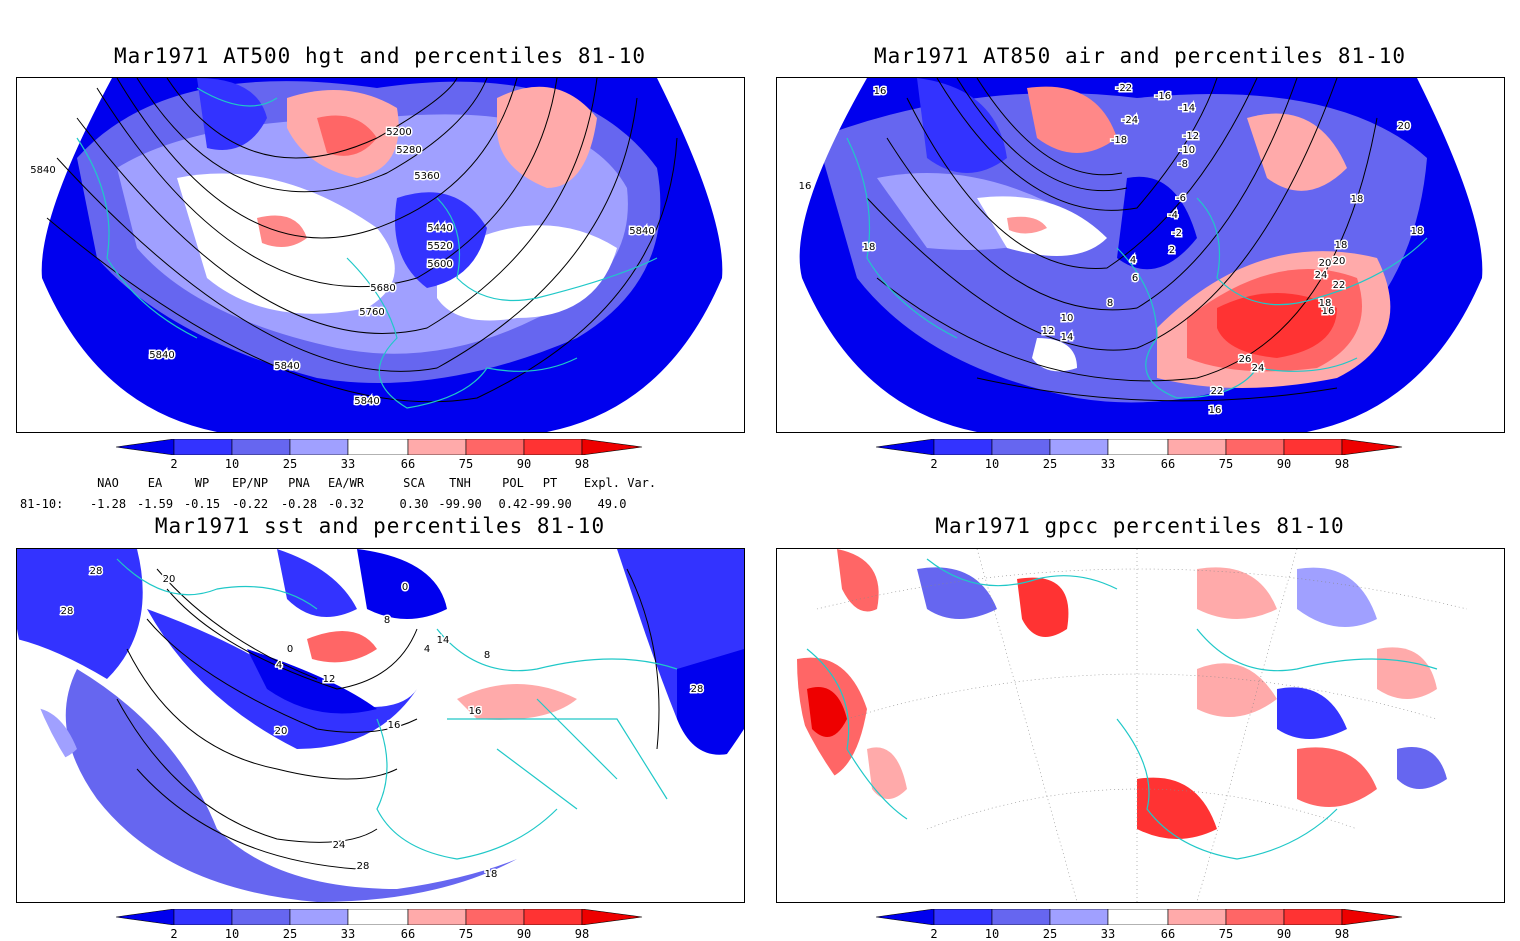 The width and height of the screenshot is (1520, 941). Describe the element at coordinates (1187, 150) in the screenshot. I see `contour-label: -10` at that location.